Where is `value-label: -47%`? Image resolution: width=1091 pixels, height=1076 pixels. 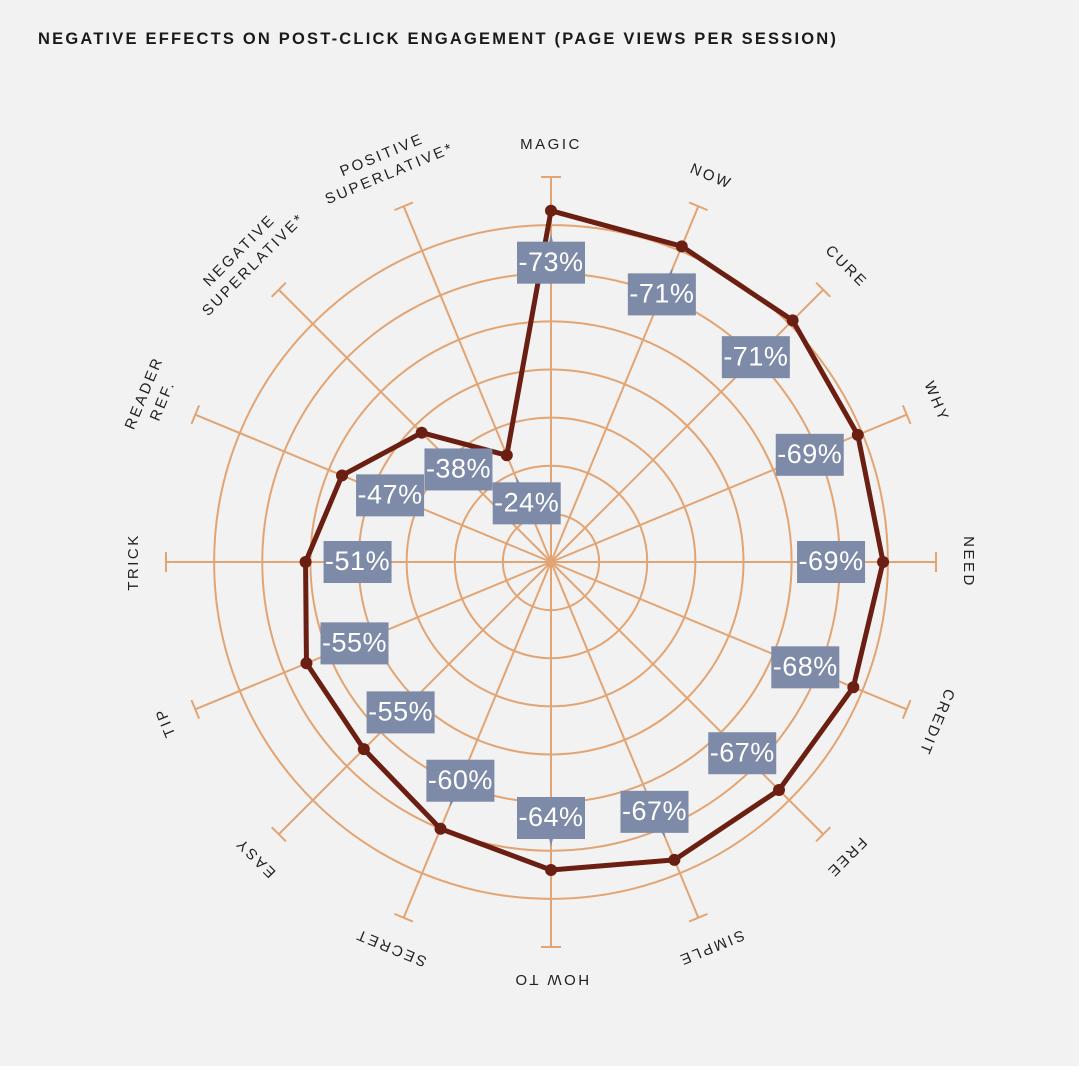 value-label: -47% is located at coordinates (390, 494).